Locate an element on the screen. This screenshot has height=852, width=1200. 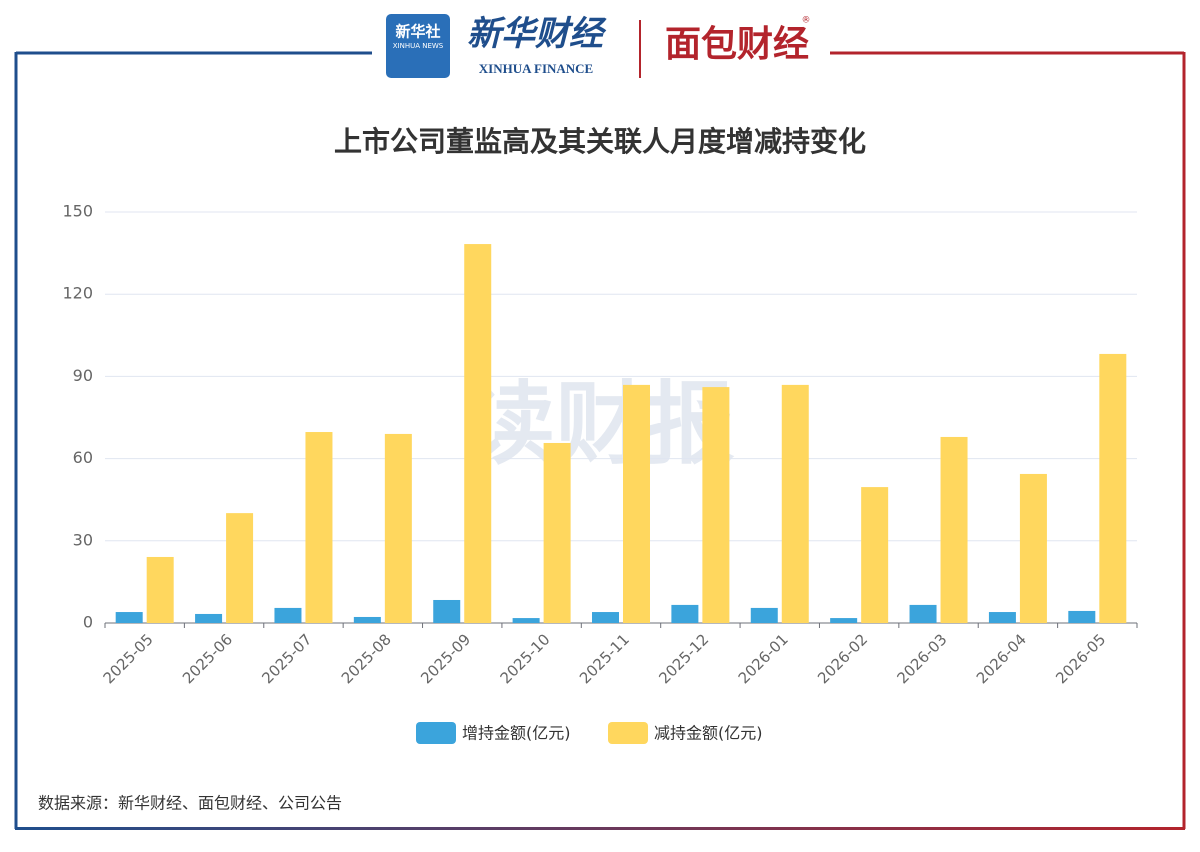
x-tick-label: 2025-12 is located at coordinates (683, 658).